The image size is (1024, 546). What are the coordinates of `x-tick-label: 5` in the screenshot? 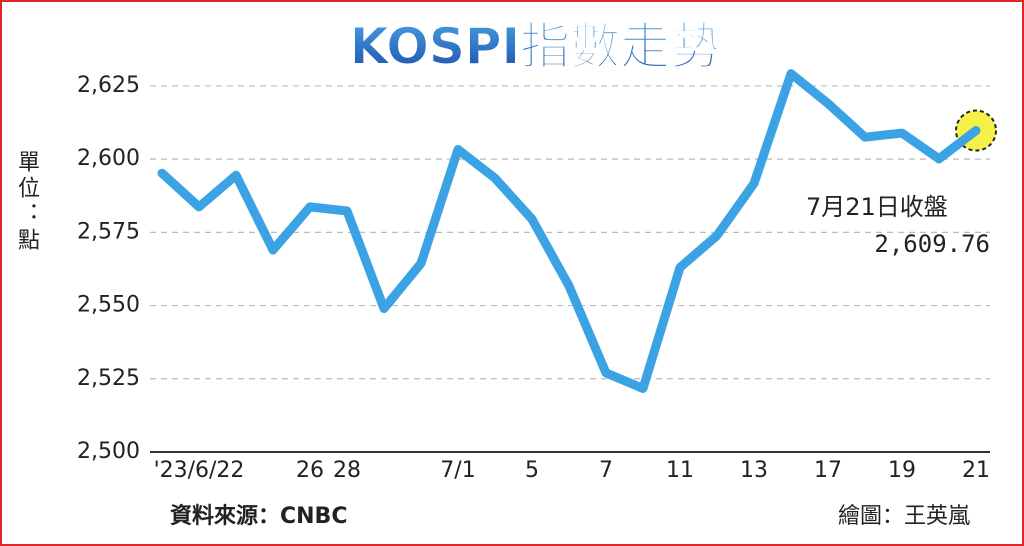 It's located at (532, 470).